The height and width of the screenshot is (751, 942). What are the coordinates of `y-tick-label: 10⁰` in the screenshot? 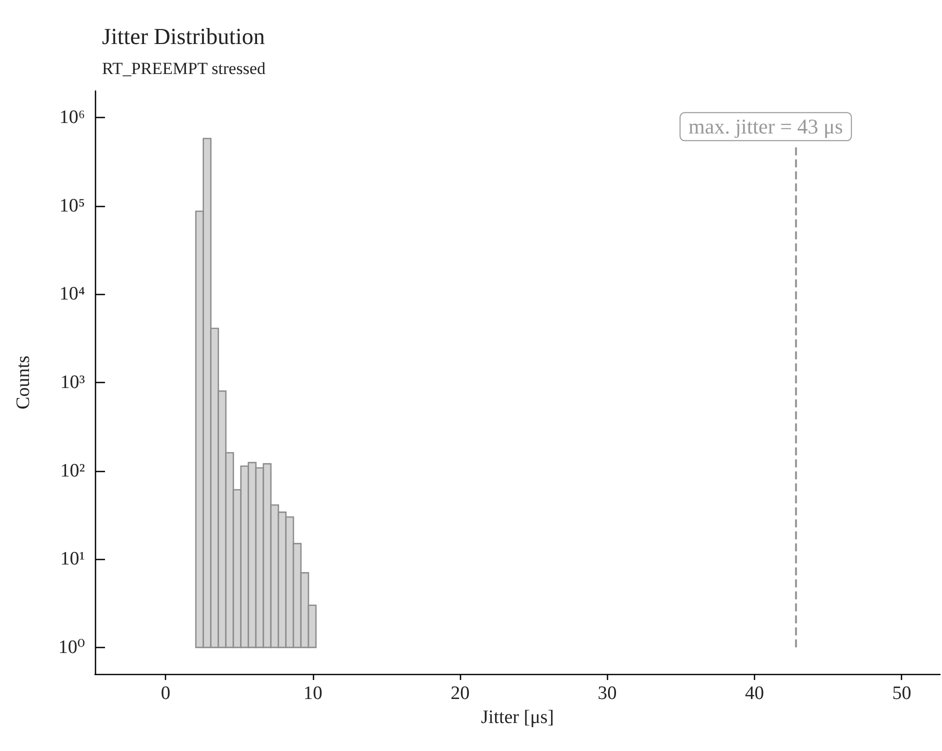 It's located at (72, 647).